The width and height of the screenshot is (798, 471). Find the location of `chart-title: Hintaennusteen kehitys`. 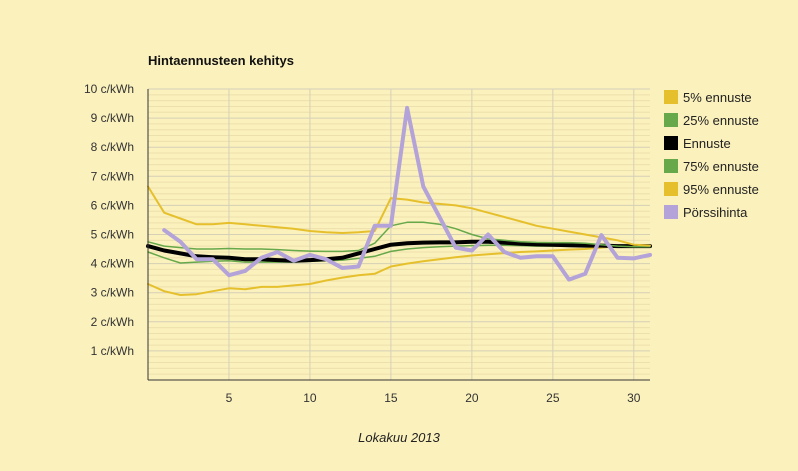

chart-title: Hintaennusteen kehitys is located at coordinates (221, 60).